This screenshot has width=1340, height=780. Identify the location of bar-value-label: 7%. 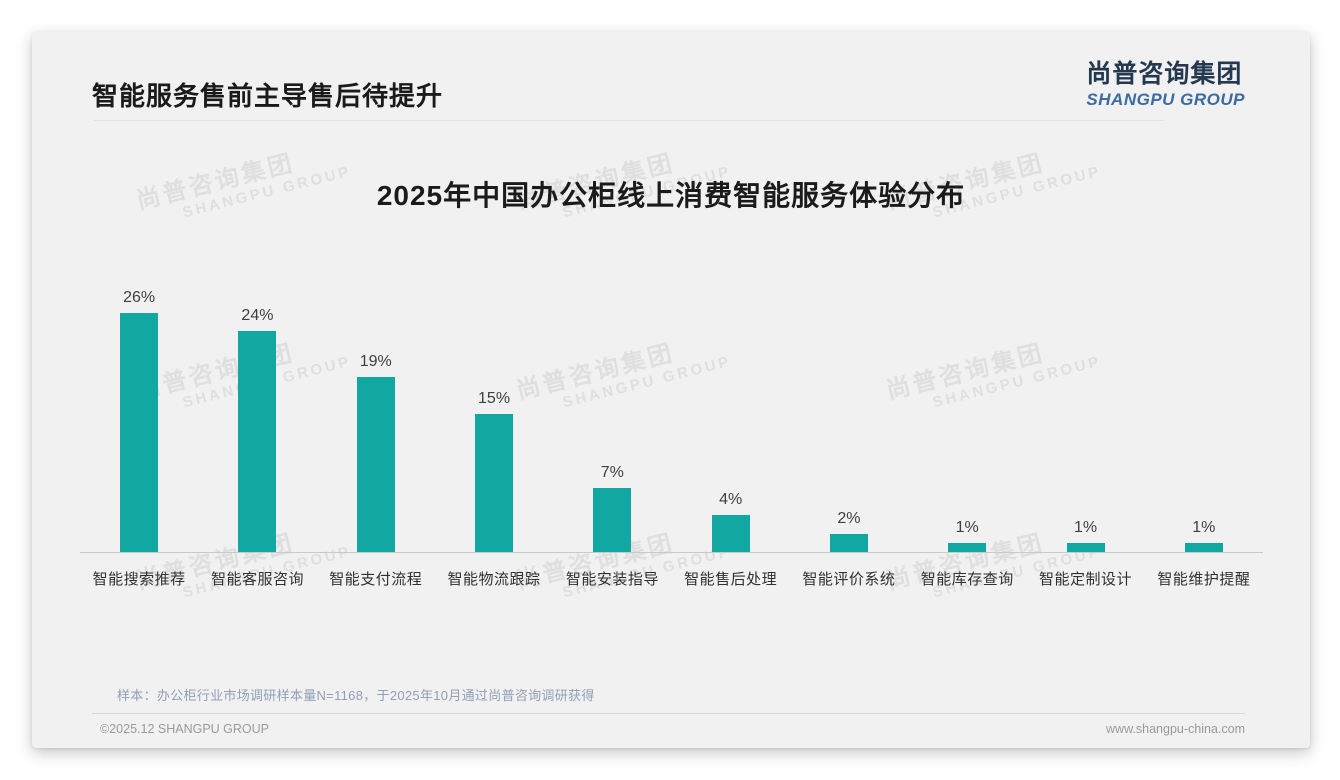
(612, 472).